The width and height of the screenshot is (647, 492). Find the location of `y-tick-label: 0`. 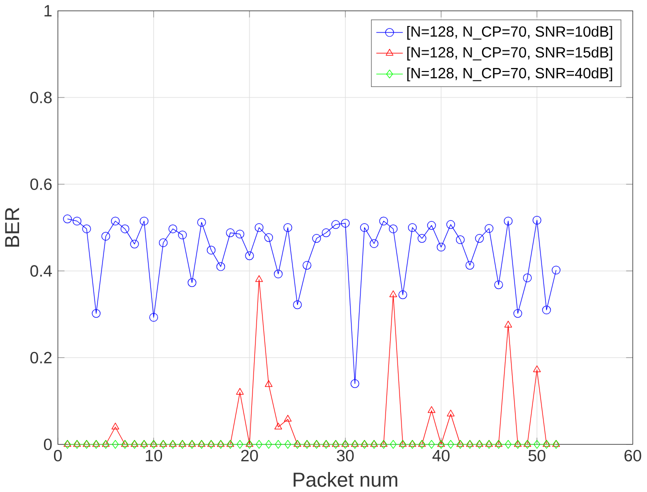

y-tick-label: 0 is located at coordinates (48, 444).